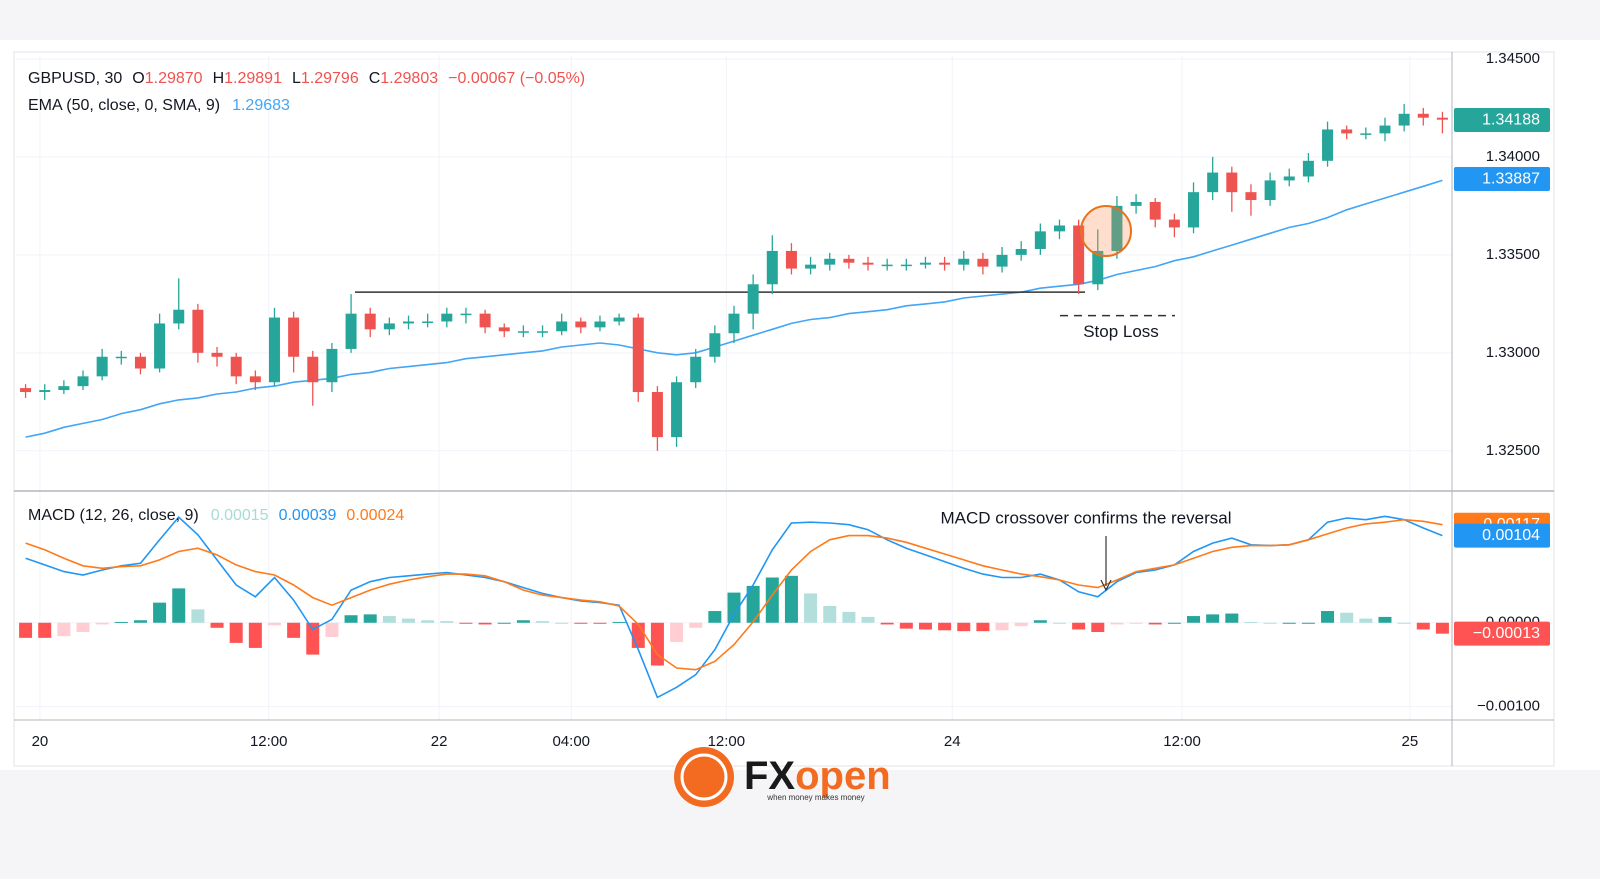 The width and height of the screenshot is (1600, 879). What do you see at coordinates (75, 78) in the screenshot?
I see `symbol: GBPUSD, 30` at bounding box center [75, 78].